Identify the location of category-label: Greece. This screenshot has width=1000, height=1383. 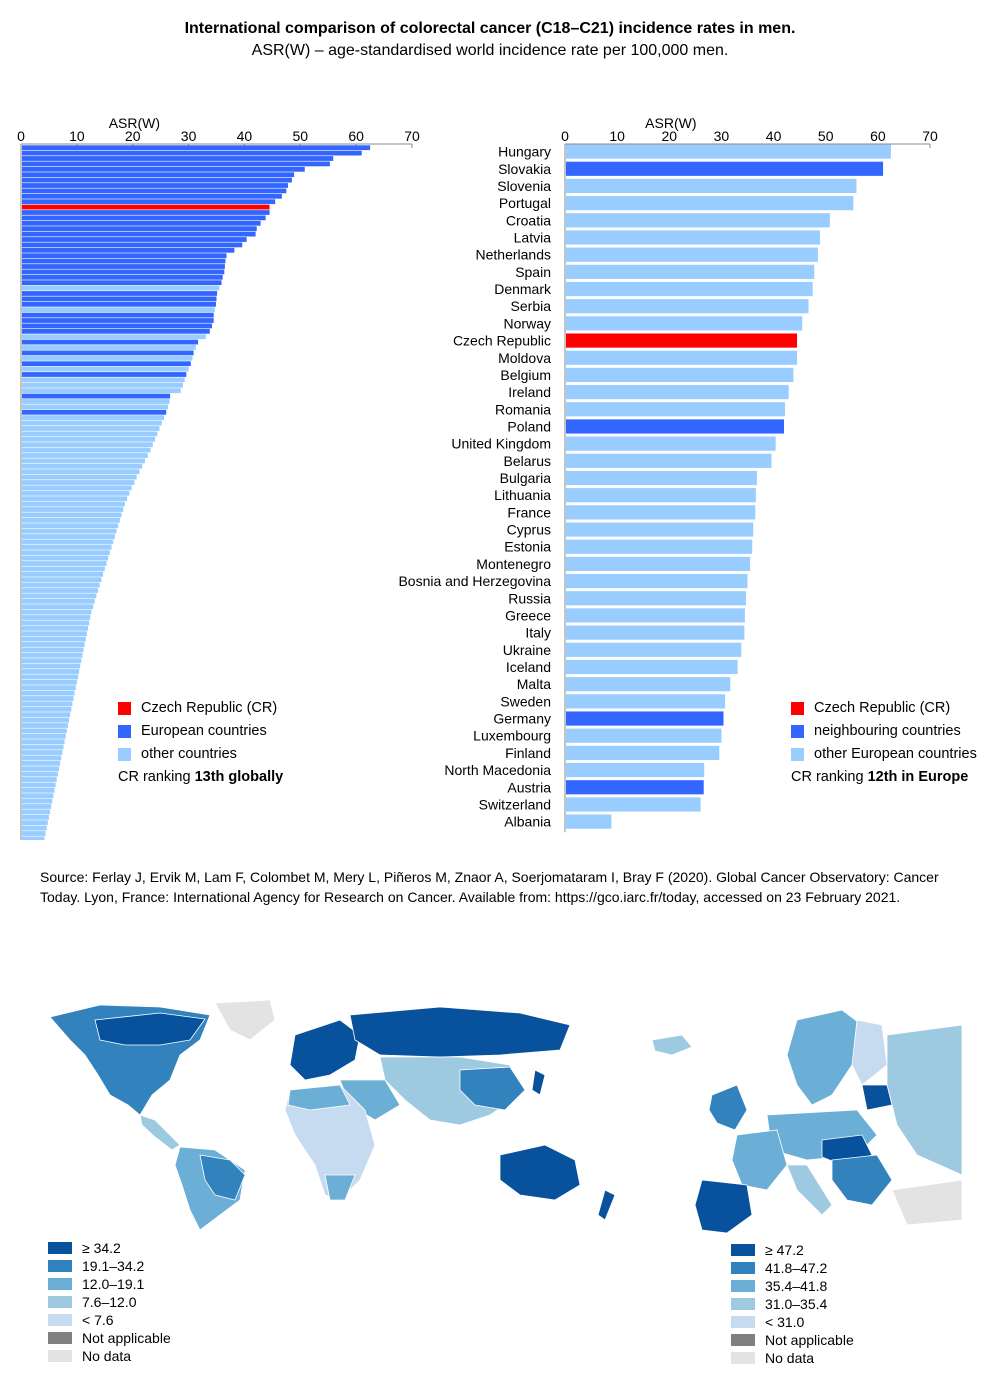
(528, 615).